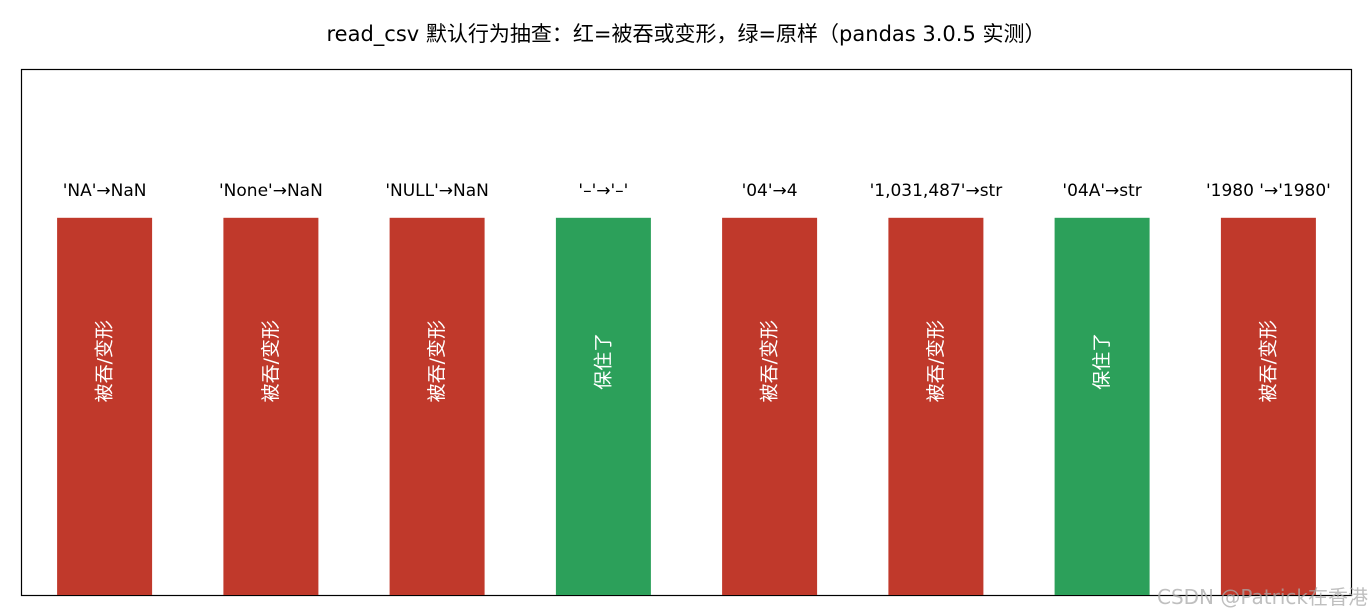 Image resolution: width=1372 pixels, height=616 pixels. Describe the element at coordinates (437, 361) in the screenshot. I see `bar-result-label-3: 被吞/变形` at that location.